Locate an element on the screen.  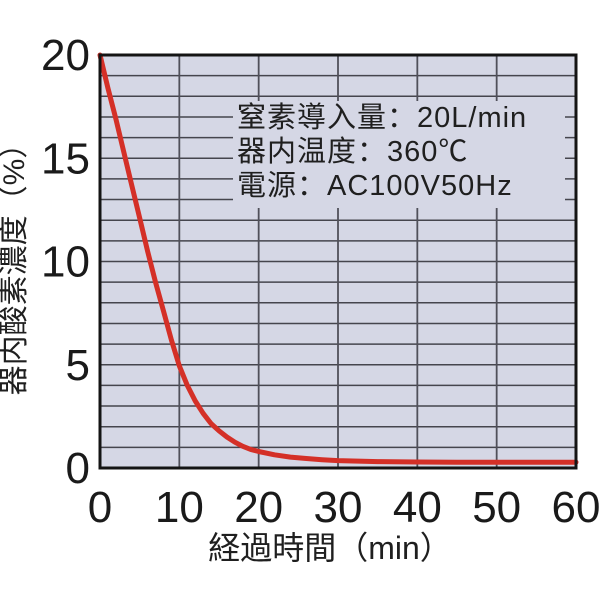
annotation-nitrogen-flow: 窒素導入量：20L/min is located at coordinates (382, 117).